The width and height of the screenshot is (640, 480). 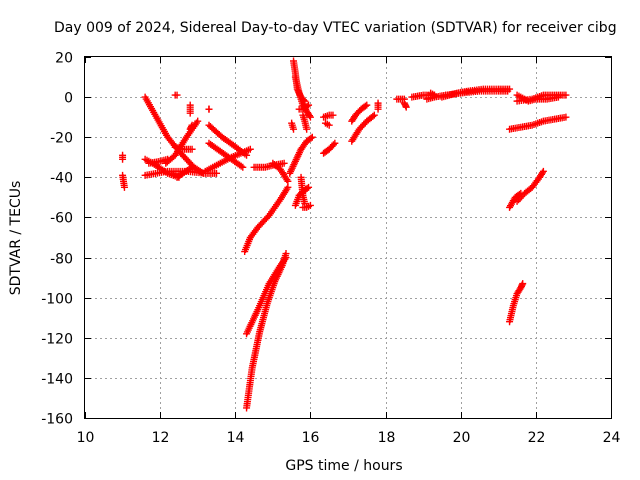 I want to click on y-tick-label: -100, so click(x=57, y=300).